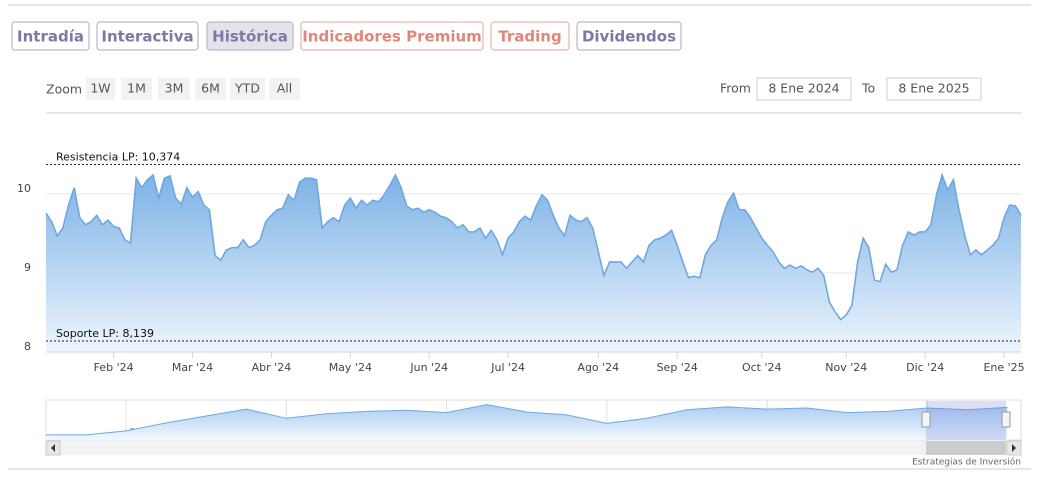 Image resolution: width=1037 pixels, height=477 pixels. Describe the element at coordinates (192, 367) in the screenshot. I see `x-tick-label: Mar '24` at that location.